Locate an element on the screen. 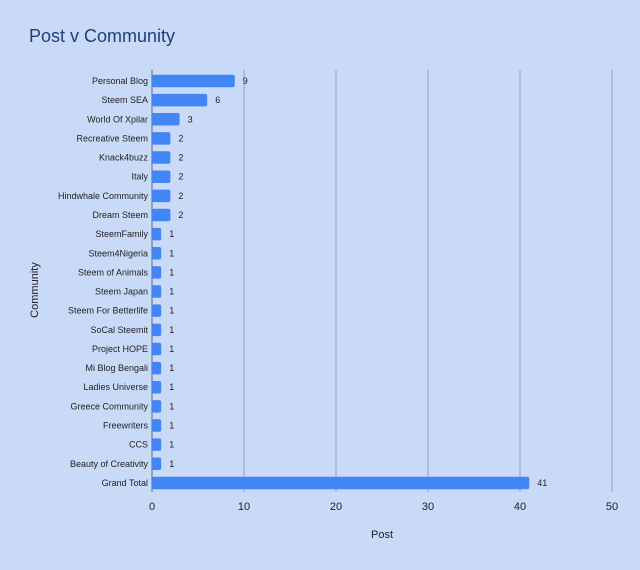  data-label: 9 is located at coordinates (245, 81).